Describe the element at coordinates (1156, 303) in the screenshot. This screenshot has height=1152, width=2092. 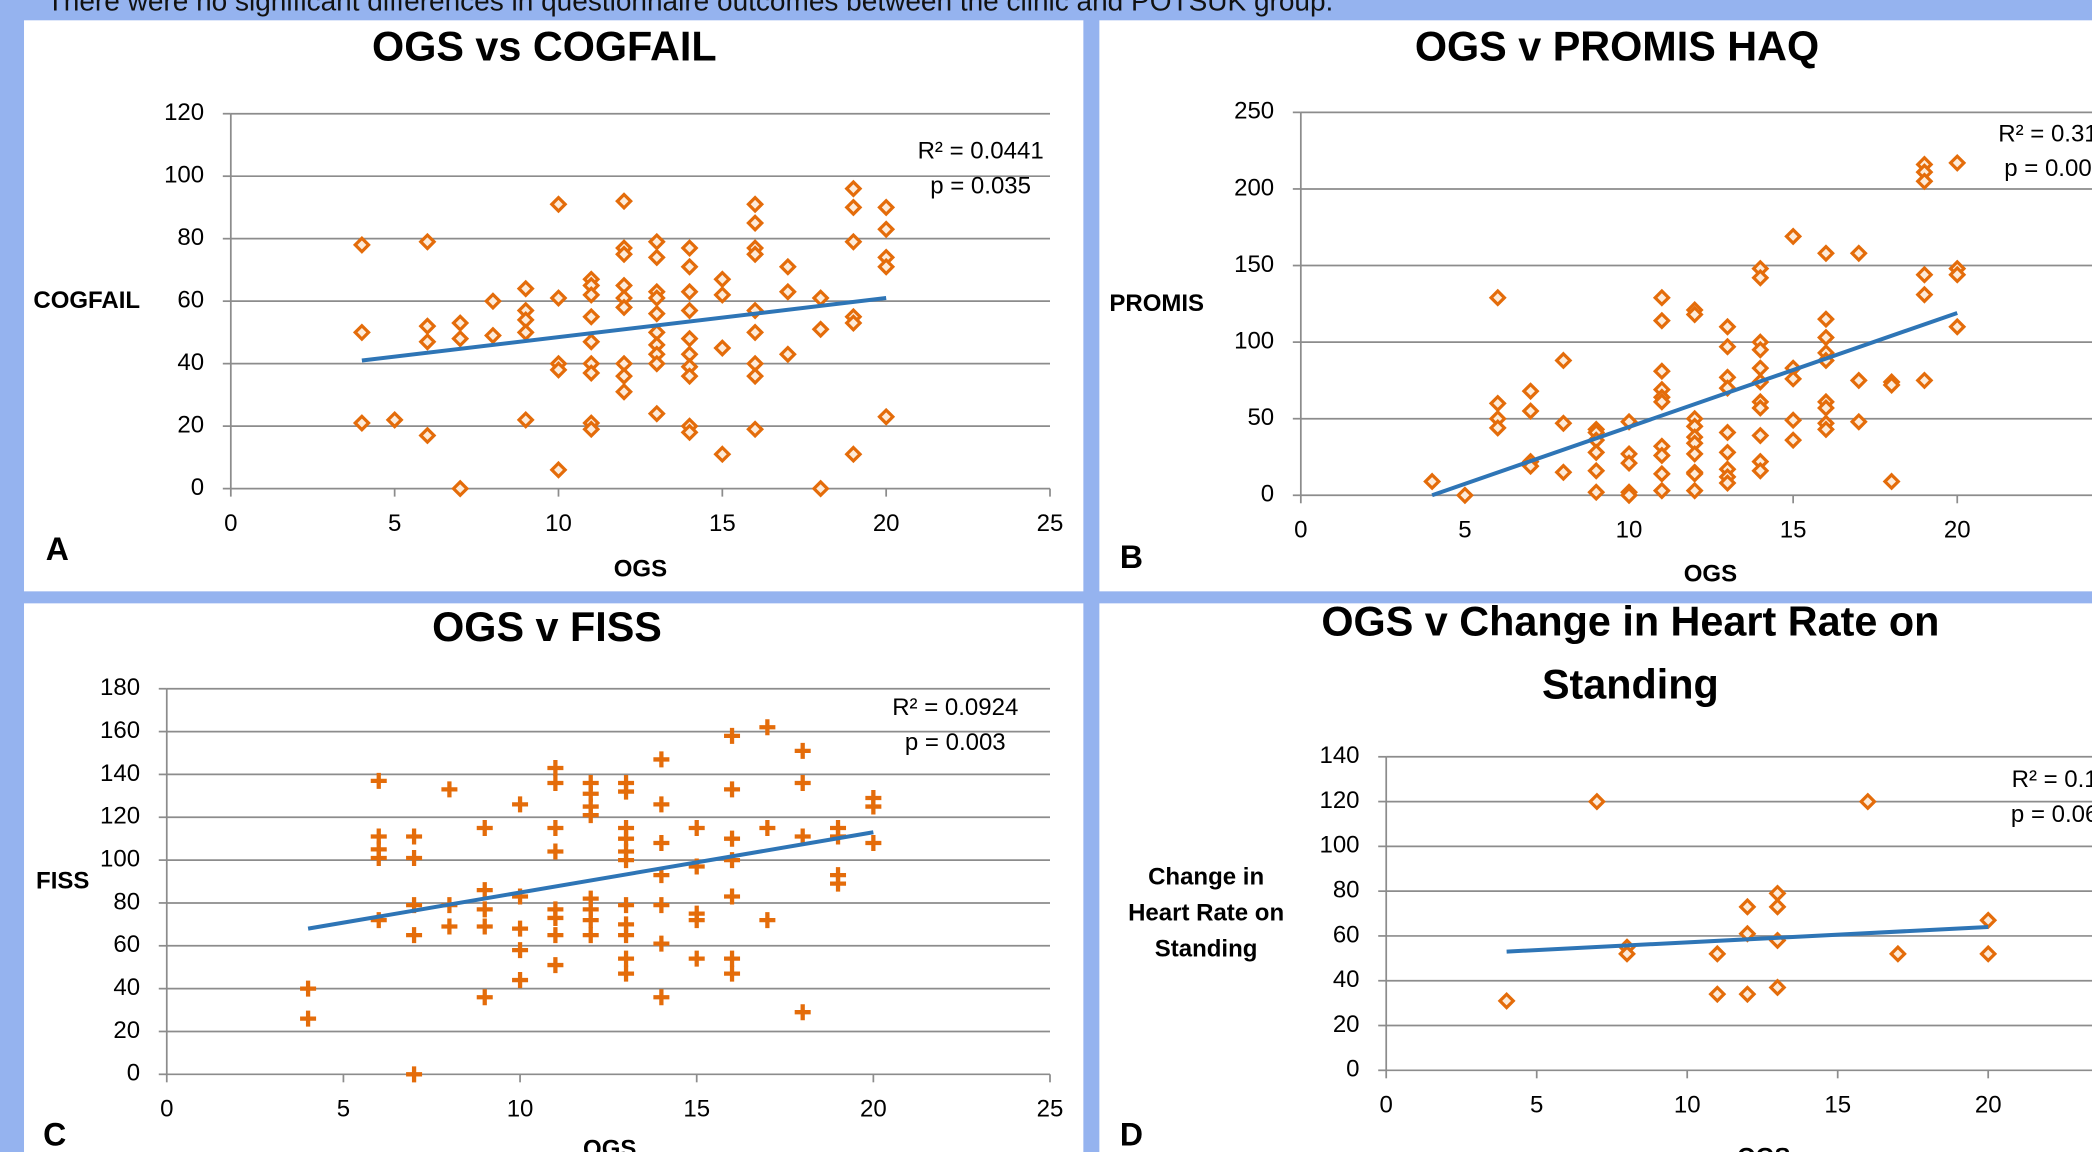
I see `y-axis-label: PROMIS` at that location.